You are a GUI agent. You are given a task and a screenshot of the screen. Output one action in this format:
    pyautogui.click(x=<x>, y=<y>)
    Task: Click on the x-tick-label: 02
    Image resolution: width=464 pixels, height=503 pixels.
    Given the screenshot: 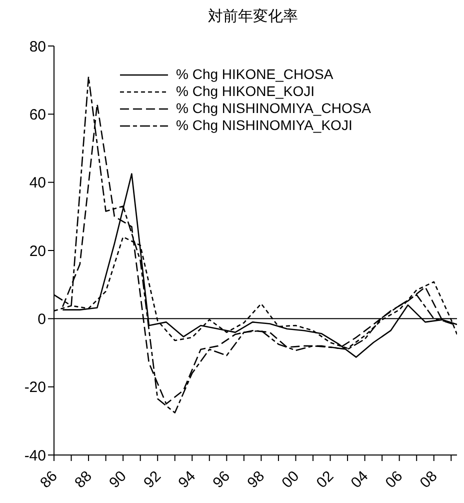 What is the action you would take?
    pyautogui.click(x=325, y=480)
    